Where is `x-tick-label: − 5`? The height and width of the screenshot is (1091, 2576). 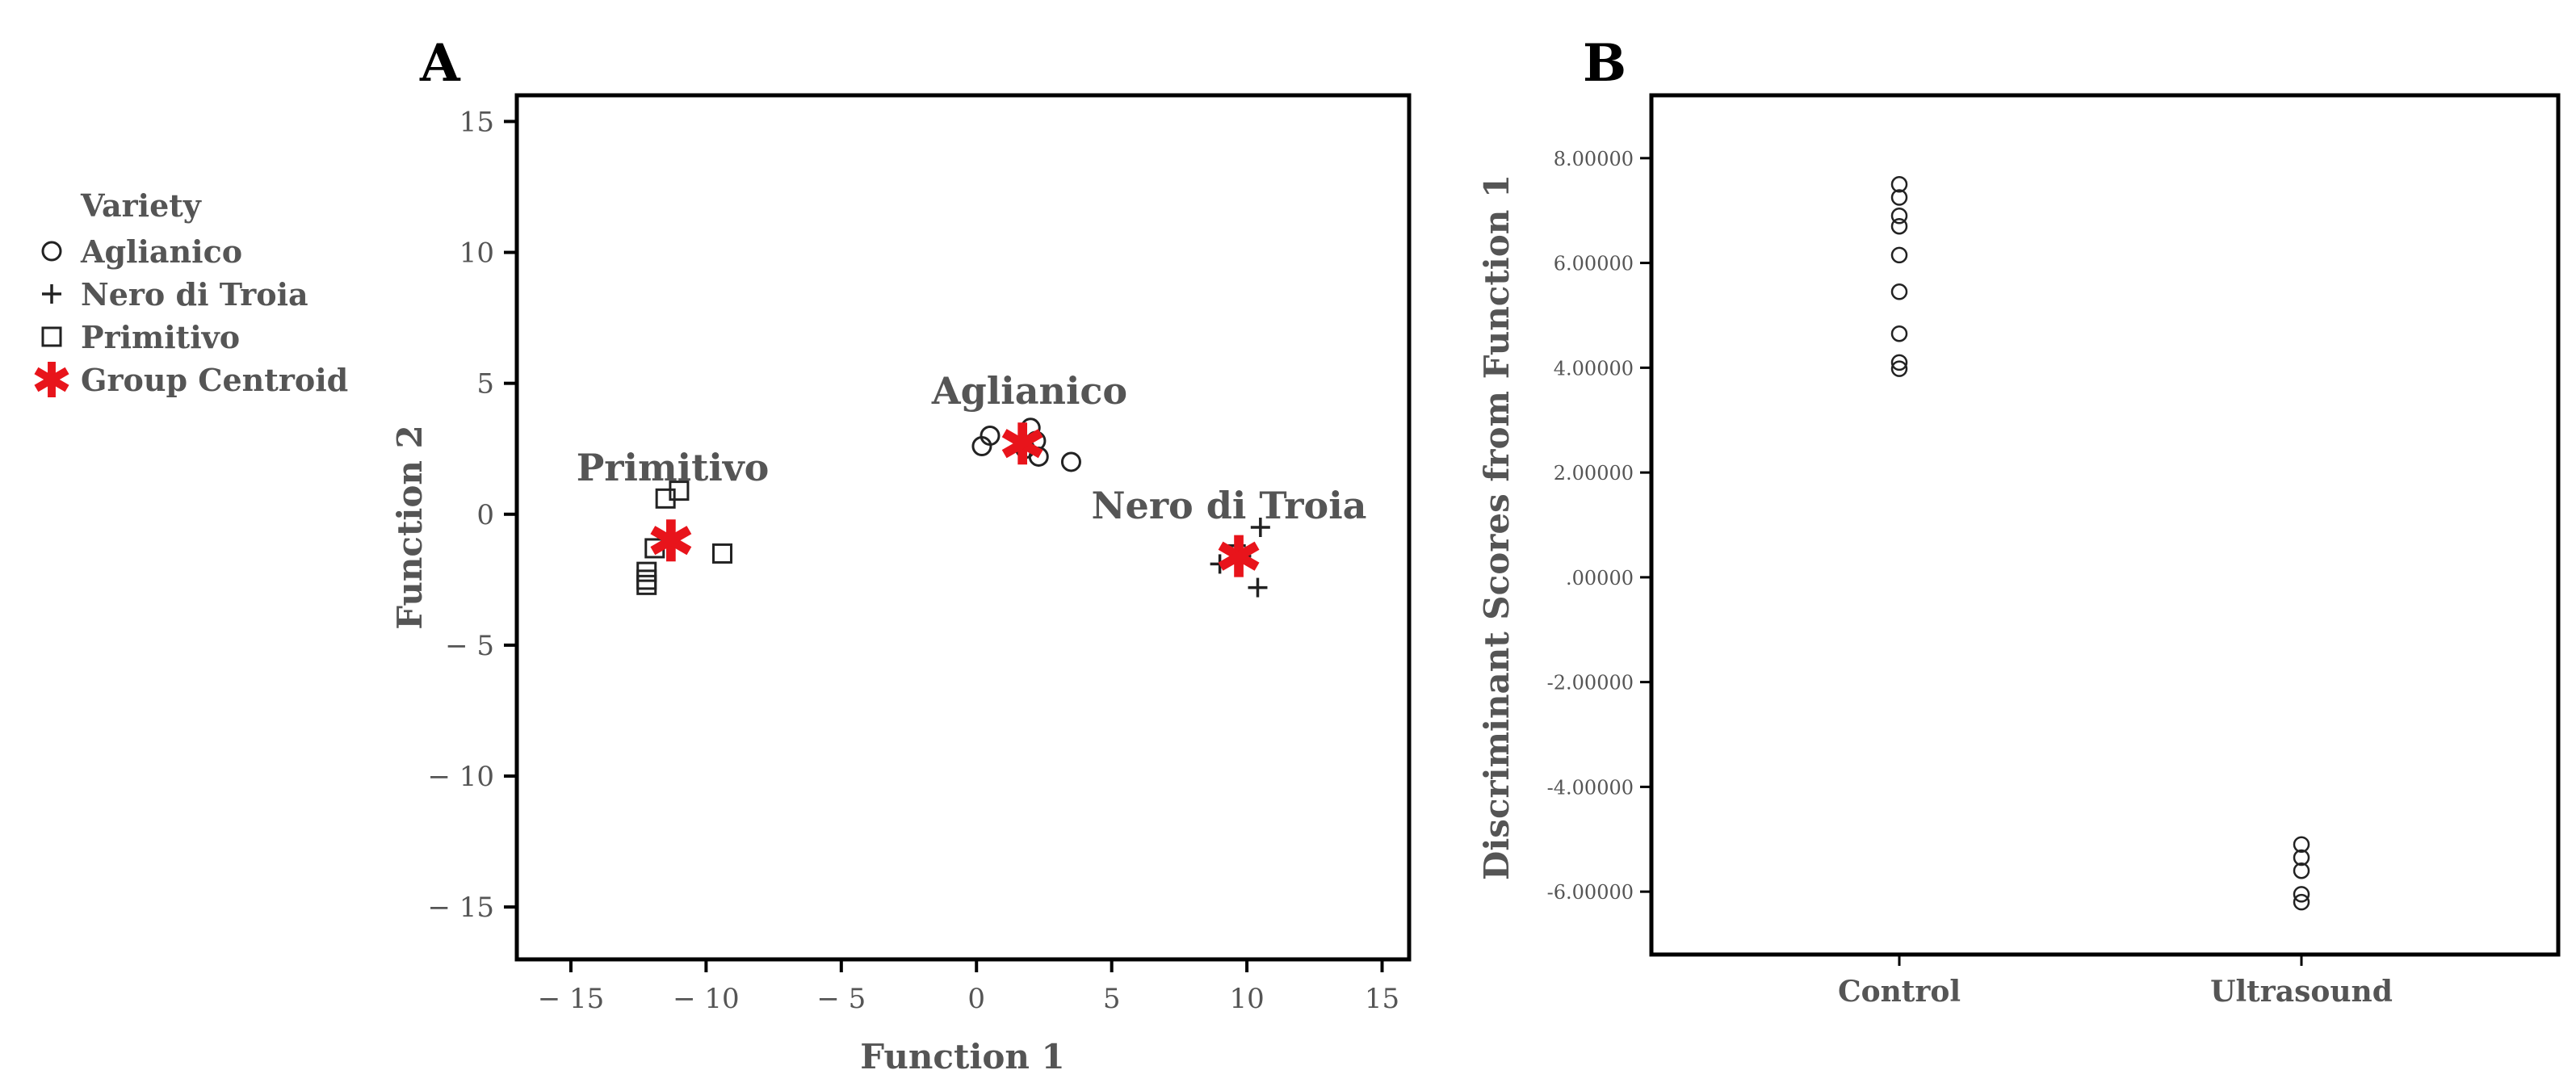 x-tick-label: − 5 is located at coordinates (841, 999).